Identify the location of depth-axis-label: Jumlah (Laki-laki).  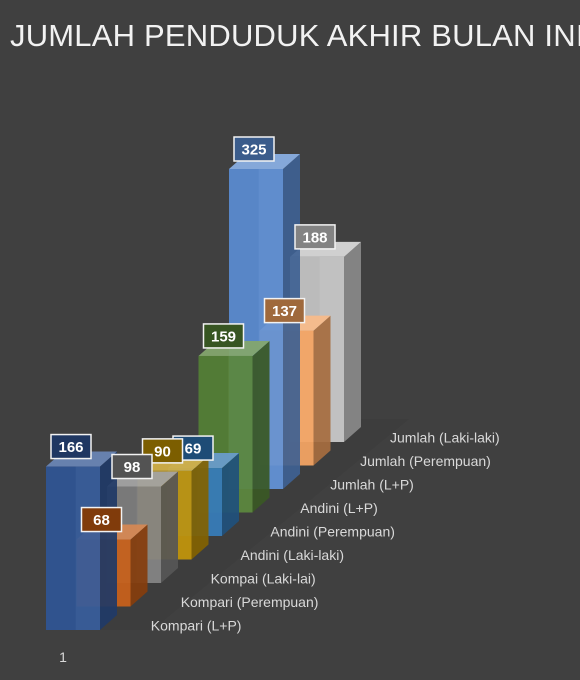
(445, 438).